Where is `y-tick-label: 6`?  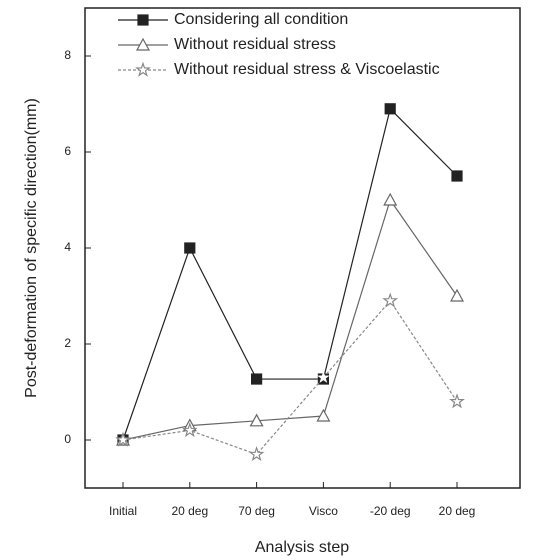
y-tick-label: 6 is located at coordinates (67, 151).